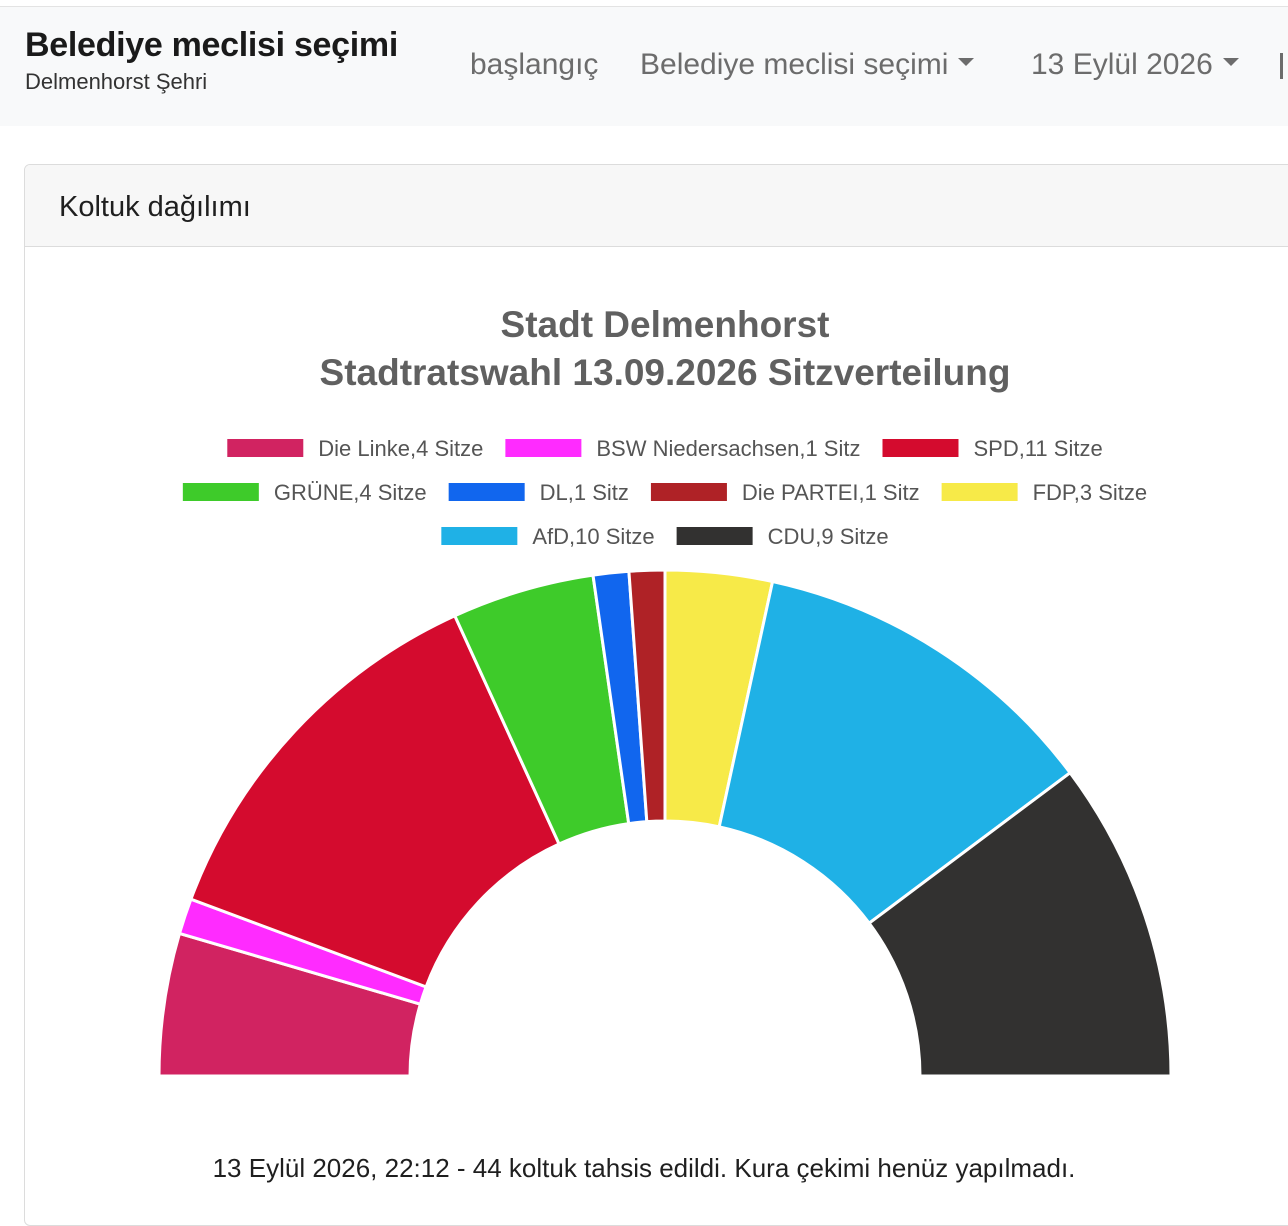  I want to click on window-top-edge, so click(644, 3).